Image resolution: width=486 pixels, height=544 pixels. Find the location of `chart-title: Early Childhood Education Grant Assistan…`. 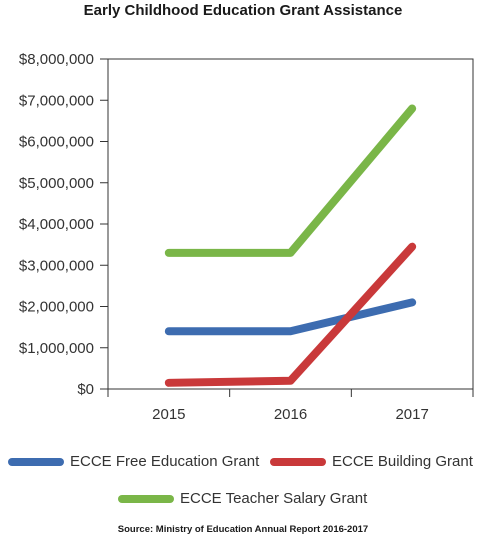

chart-title: Early Childhood Education Grant Assistan… is located at coordinates (243, 10).